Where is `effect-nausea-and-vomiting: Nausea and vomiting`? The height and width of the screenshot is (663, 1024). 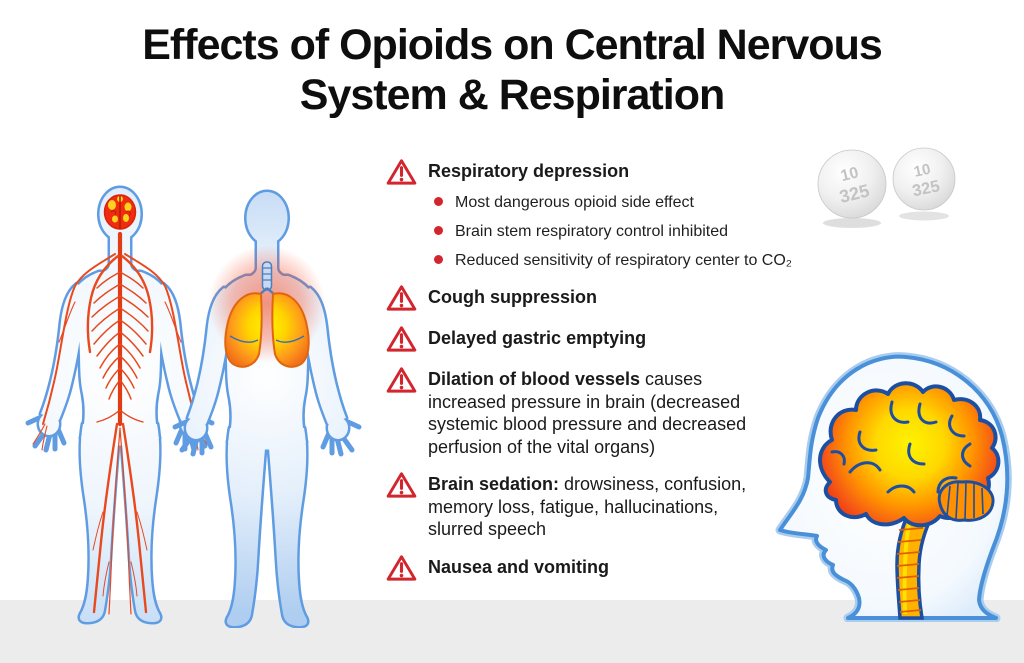
effect-nausea-and-vomiting: Nausea and vomiting is located at coordinates (592, 569).